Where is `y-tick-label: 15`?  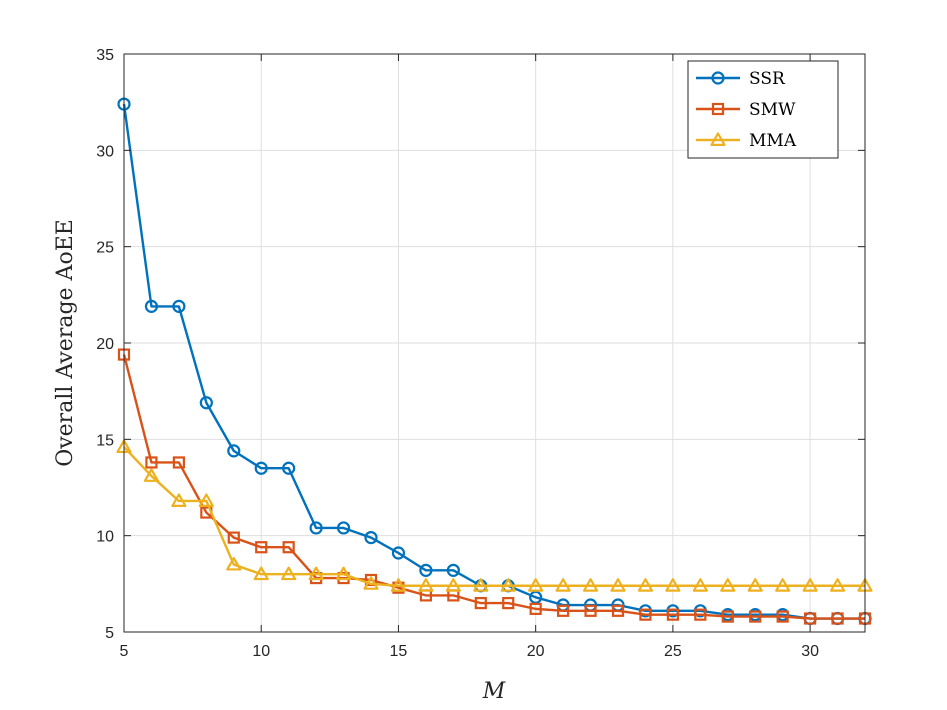
y-tick-label: 15 is located at coordinates (105, 440).